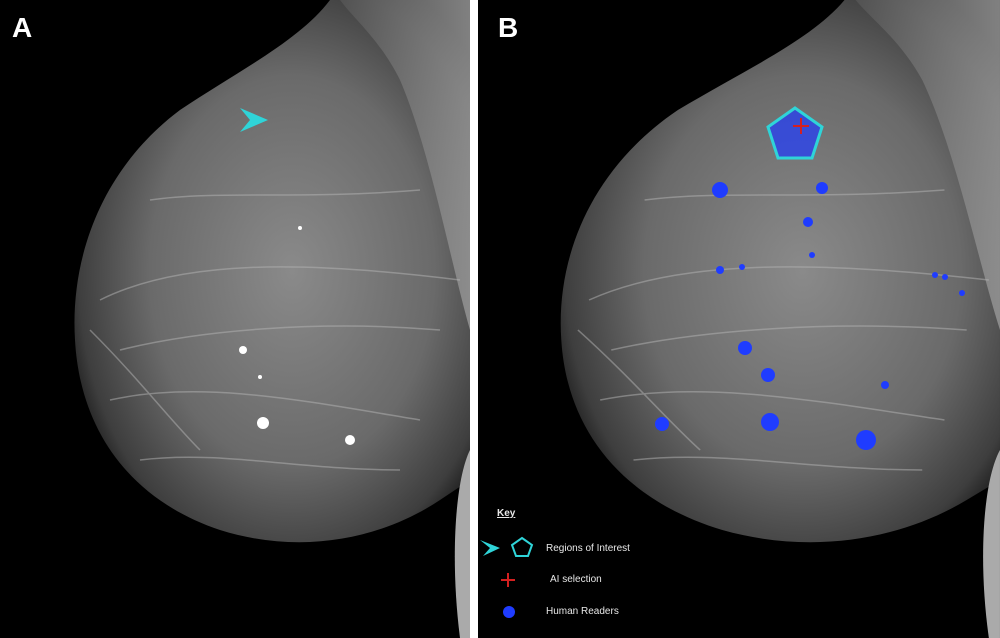  Describe the element at coordinates (508, 580) in the screenshot. I see `key-cross-icon` at that location.